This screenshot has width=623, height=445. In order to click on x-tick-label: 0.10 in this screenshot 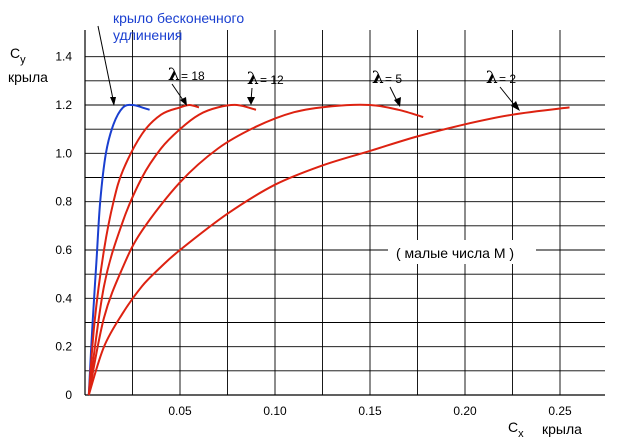, I will do `click(275, 411)`.